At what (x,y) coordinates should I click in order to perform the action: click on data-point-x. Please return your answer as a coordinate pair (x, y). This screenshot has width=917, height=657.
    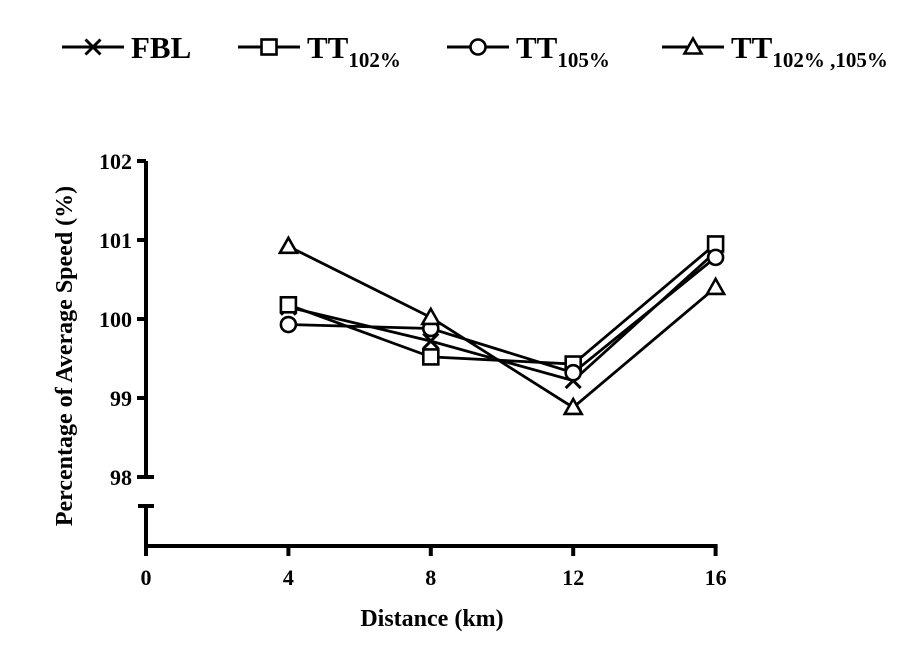
    Looking at the image, I should click on (431, 341).